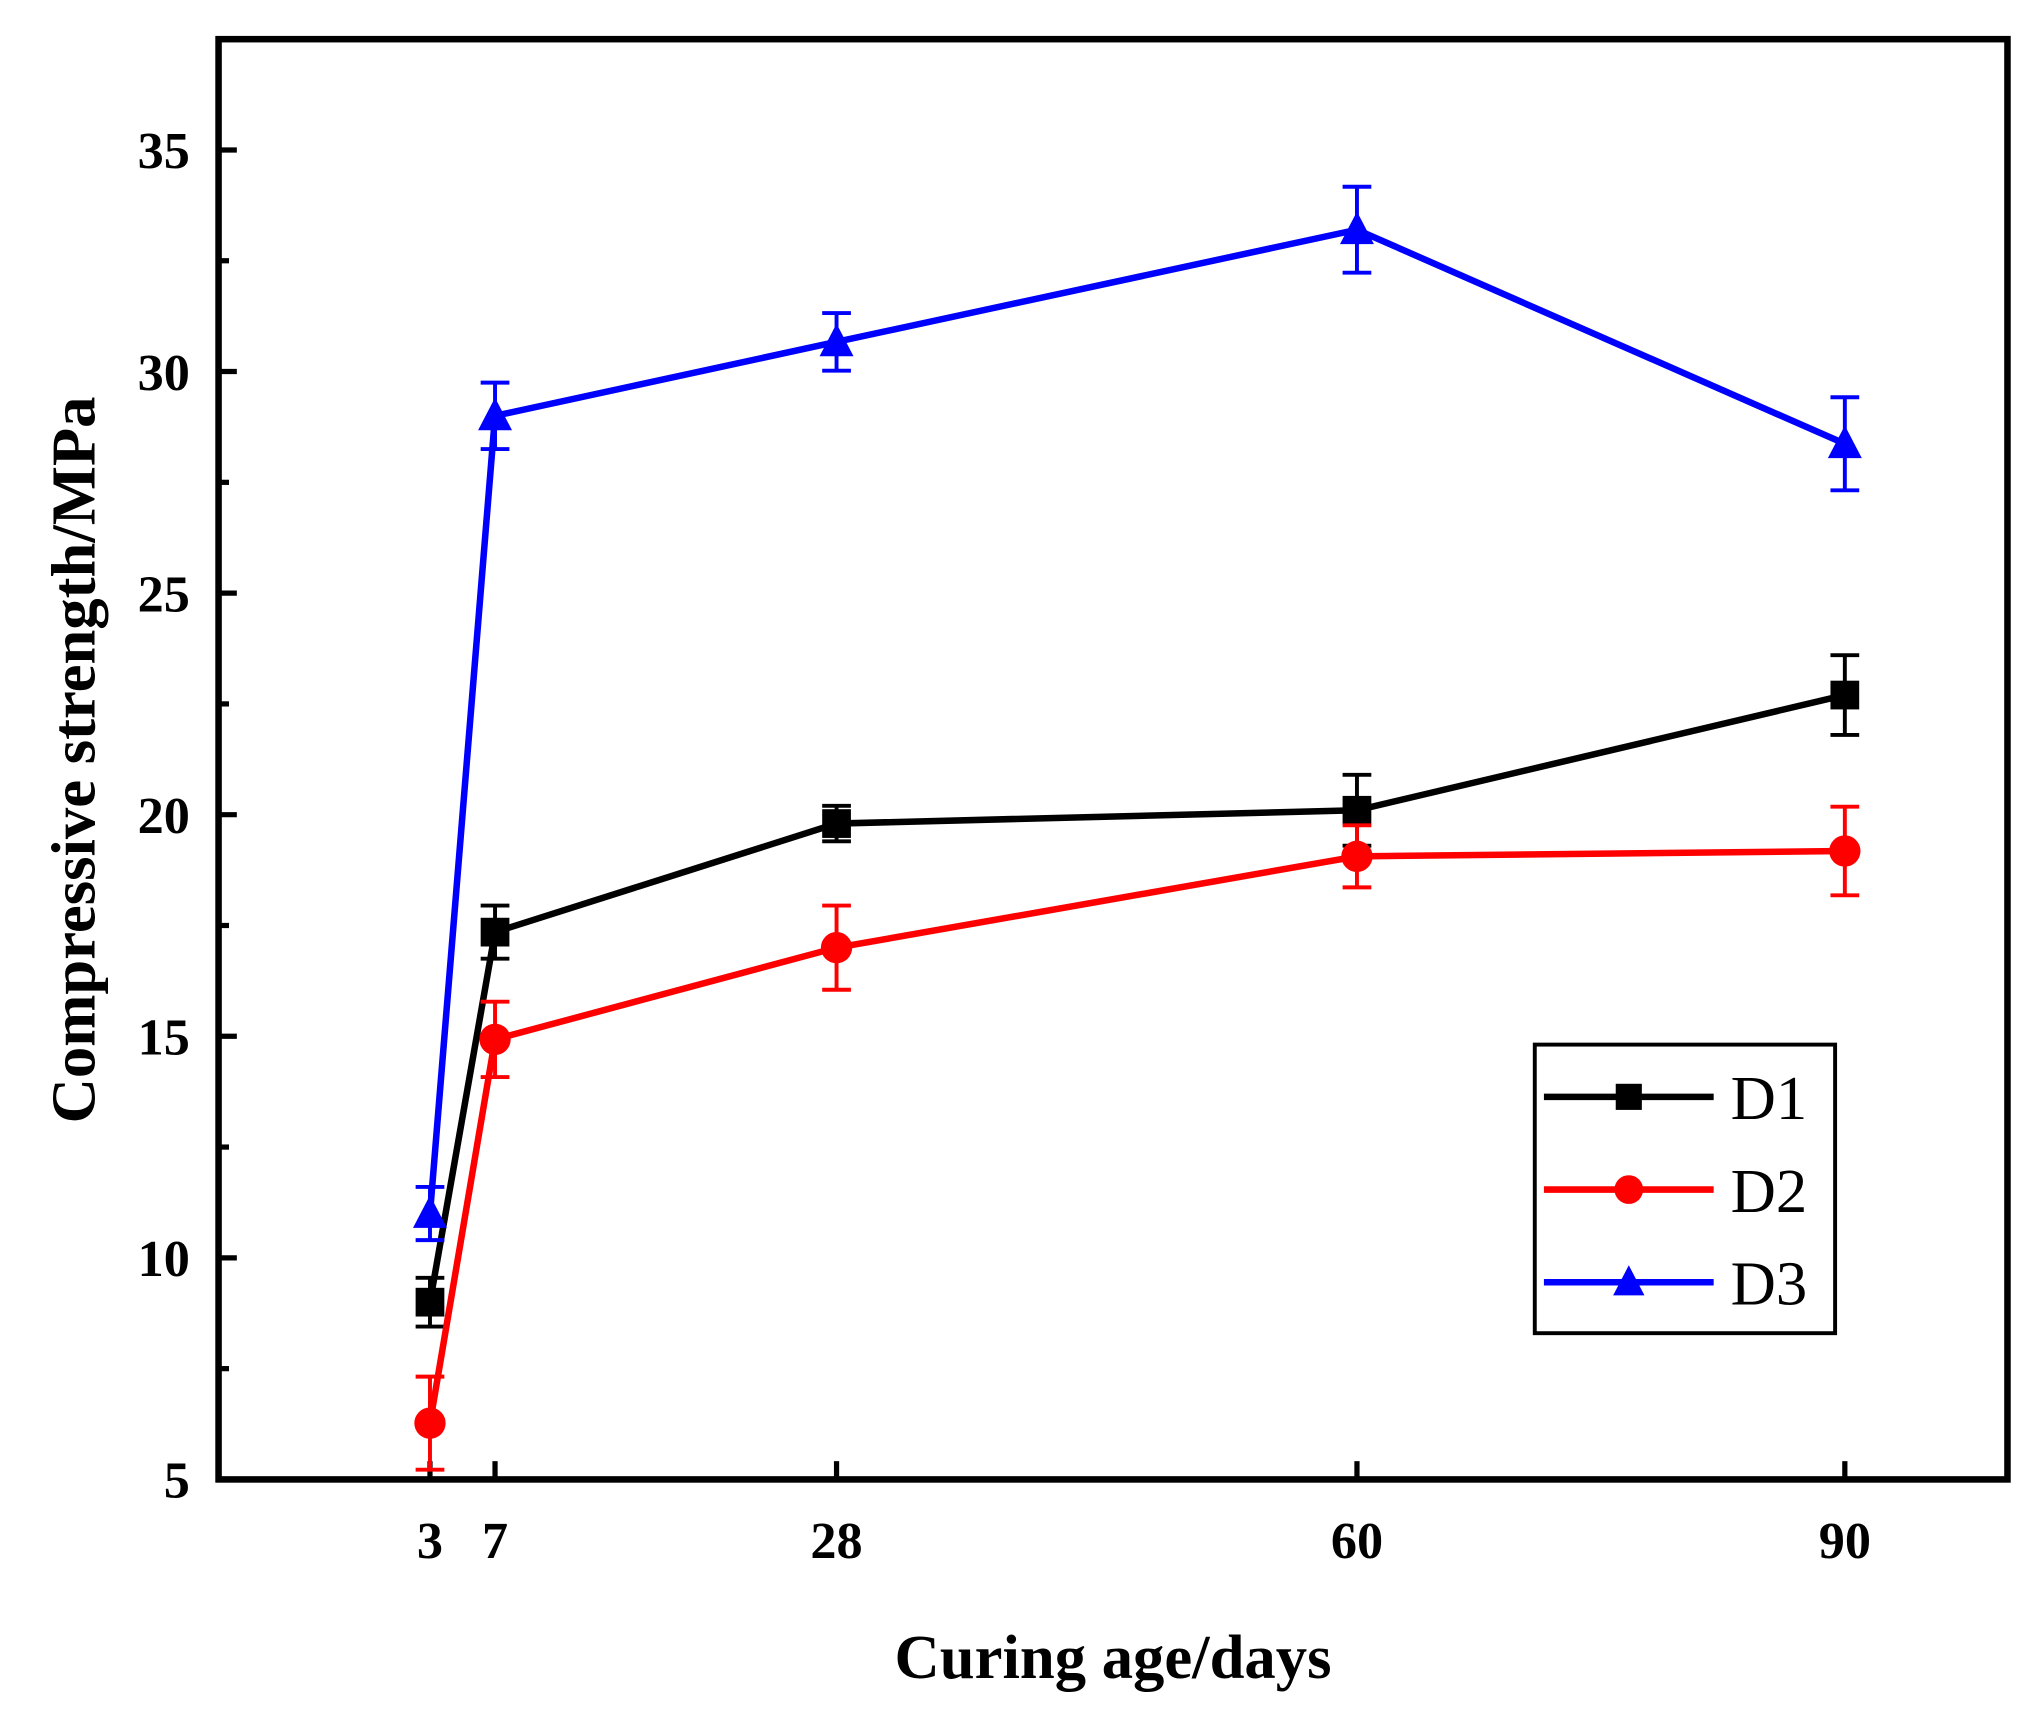 The image size is (2038, 1721). Describe the element at coordinates (430, 1541) in the screenshot. I see `x-tick-label: 3` at that location.